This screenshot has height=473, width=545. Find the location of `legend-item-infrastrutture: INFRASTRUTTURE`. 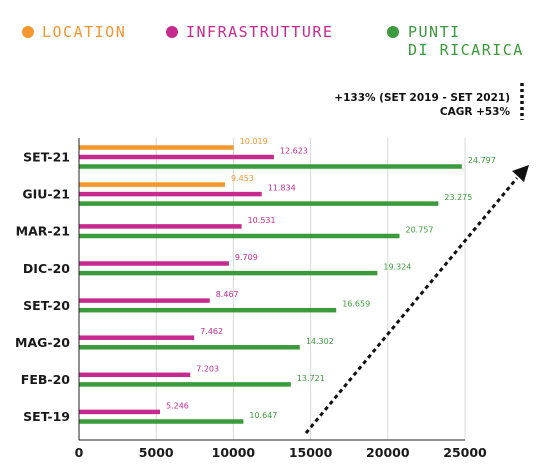

legend-item-infrastrutture: INFRASTRUTTURE is located at coordinates (249, 32).